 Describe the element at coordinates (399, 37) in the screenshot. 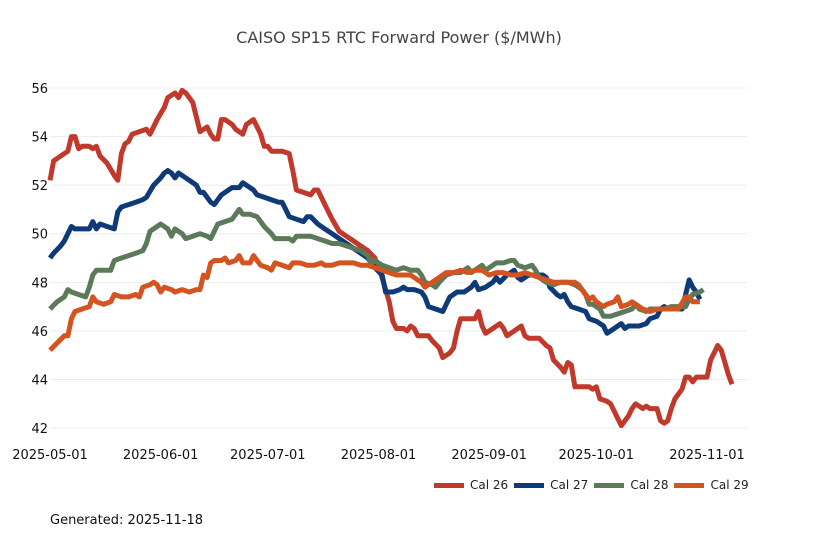

I see `chart-title: CAISO SP15 RTC Forward Power ($/MWh)` at that location.